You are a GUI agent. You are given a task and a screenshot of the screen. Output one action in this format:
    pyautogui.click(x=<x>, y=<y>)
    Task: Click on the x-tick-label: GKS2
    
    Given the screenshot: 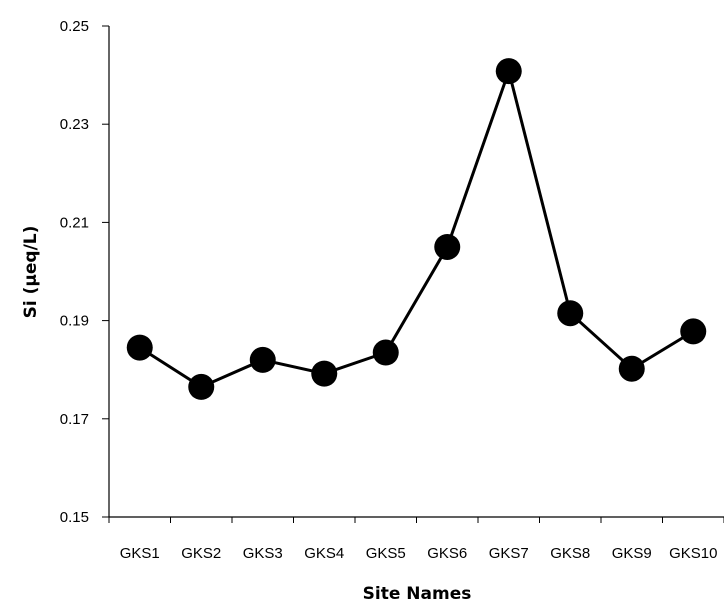 What is the action you would take?
    pyautogui.click(x=201, y=553)
    